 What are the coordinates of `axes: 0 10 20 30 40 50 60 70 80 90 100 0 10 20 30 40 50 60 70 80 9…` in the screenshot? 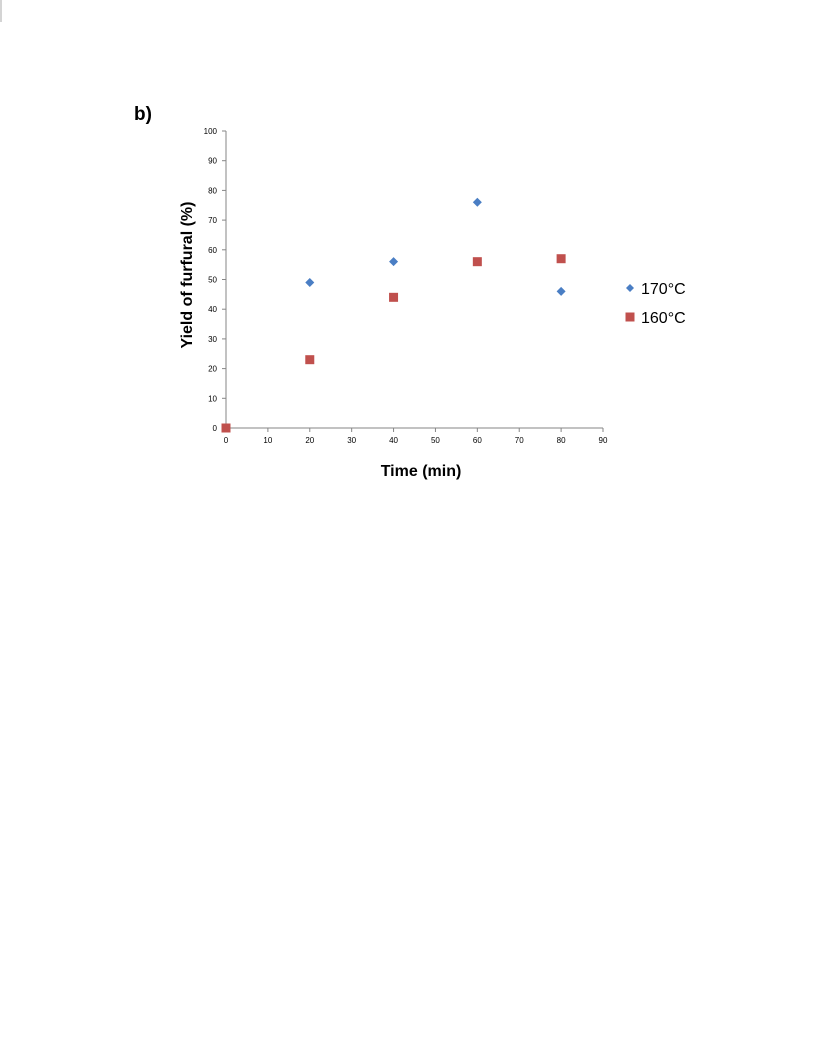 It's located at (406, 286).